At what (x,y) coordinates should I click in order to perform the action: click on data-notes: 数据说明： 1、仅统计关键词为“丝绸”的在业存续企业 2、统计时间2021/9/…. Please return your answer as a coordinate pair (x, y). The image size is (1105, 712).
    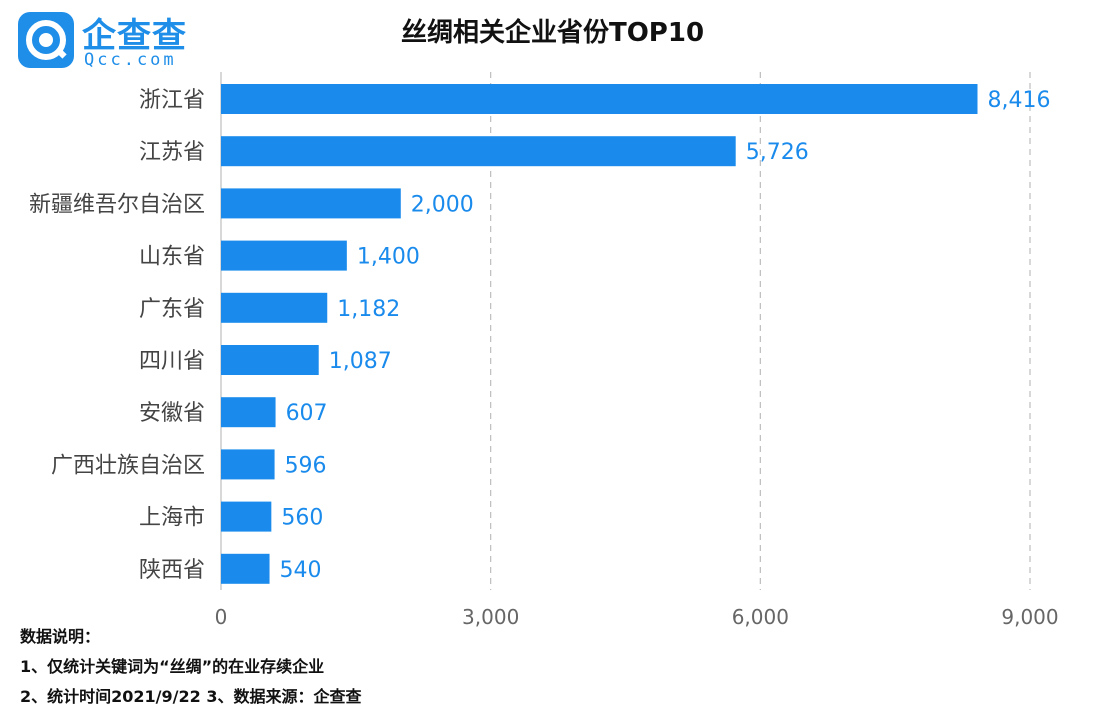
    Looking at the image, I should click on (190, 667).